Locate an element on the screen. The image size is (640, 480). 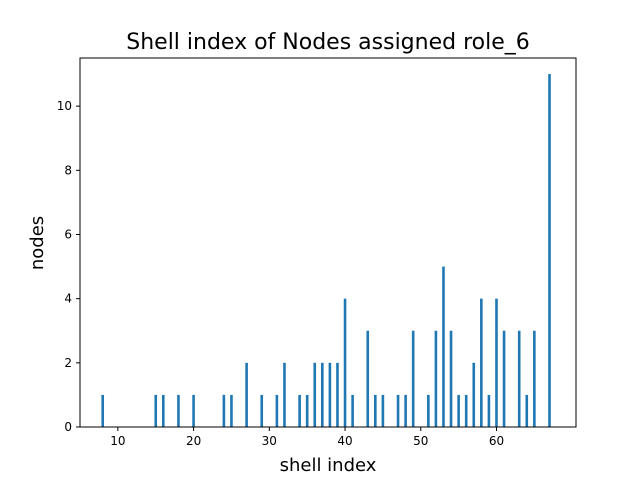
x-tick-label: 50 is located at coordinates (420, 441).